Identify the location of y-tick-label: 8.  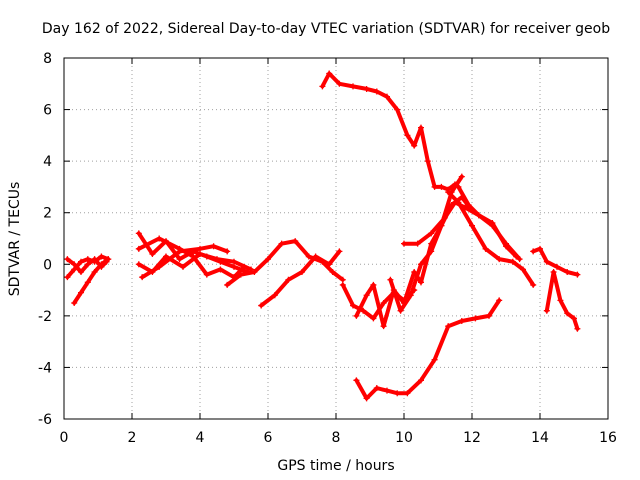
(47, 59).